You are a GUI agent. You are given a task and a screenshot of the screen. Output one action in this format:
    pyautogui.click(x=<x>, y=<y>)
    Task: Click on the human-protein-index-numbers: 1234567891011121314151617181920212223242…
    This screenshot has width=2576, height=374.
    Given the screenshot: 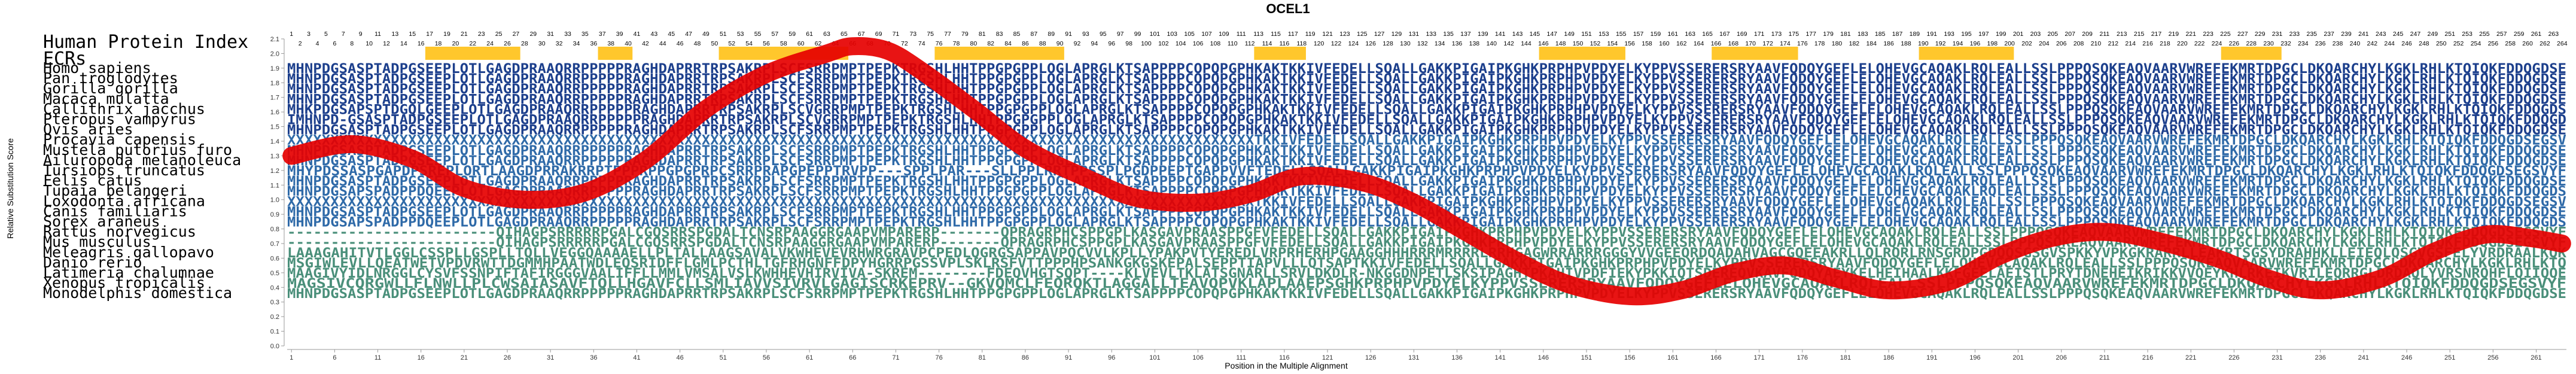 What is the action you would take?
    pyautogui.click(x=1428, y=39)
    